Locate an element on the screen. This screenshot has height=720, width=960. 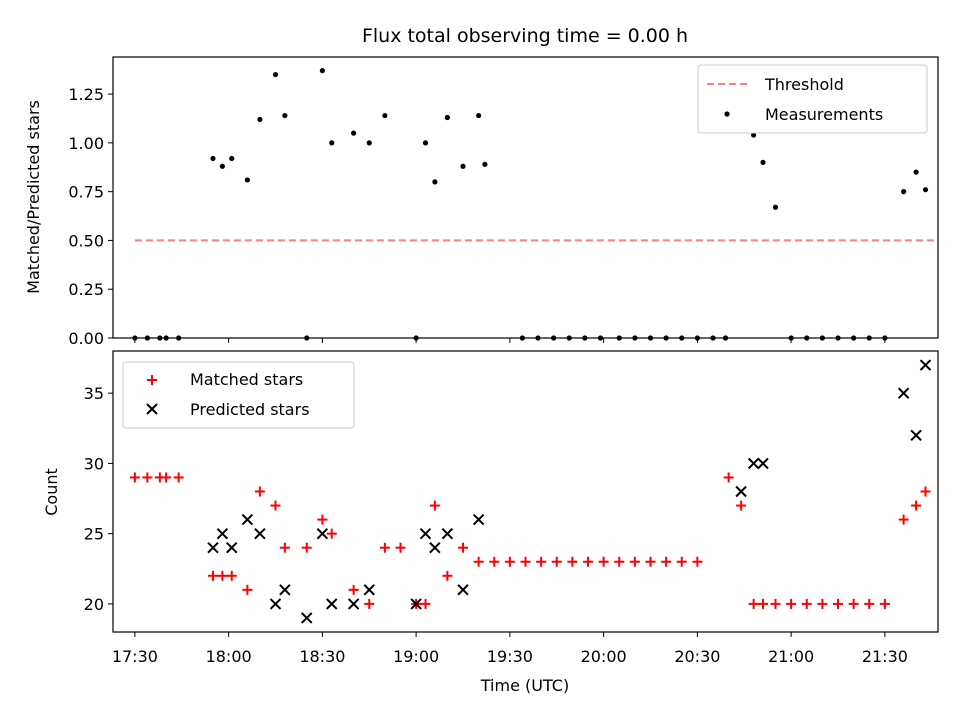
top-y-tick-label: 1.00 is located at coordinates (86, 143).